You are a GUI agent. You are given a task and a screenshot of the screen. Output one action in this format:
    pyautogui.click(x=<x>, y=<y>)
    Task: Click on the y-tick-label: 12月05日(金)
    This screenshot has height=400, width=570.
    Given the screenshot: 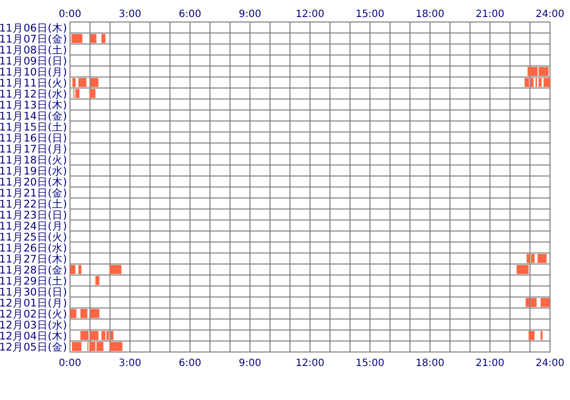 What is the action you would take?
    pyautogui.click(x=33, y=348)
    